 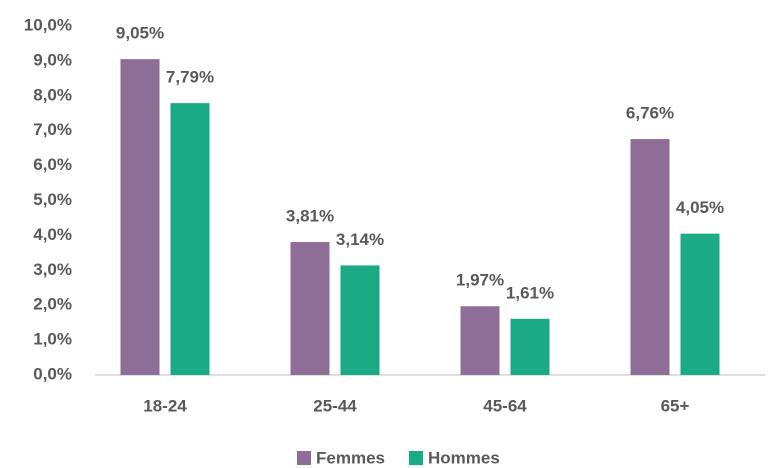 I want to click on value-label: 9,05%, so click(x=140, y=33).